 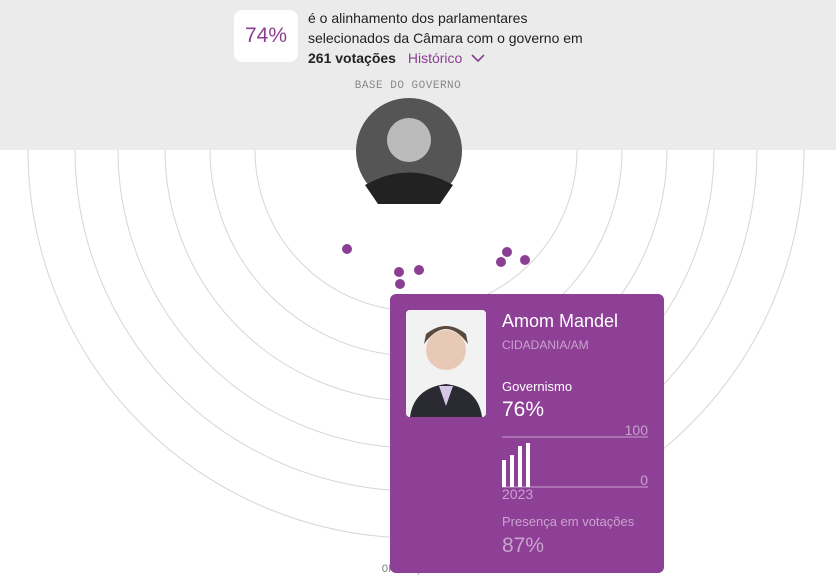 I want to click on tick-label: 0, so click(x=644, y=480).